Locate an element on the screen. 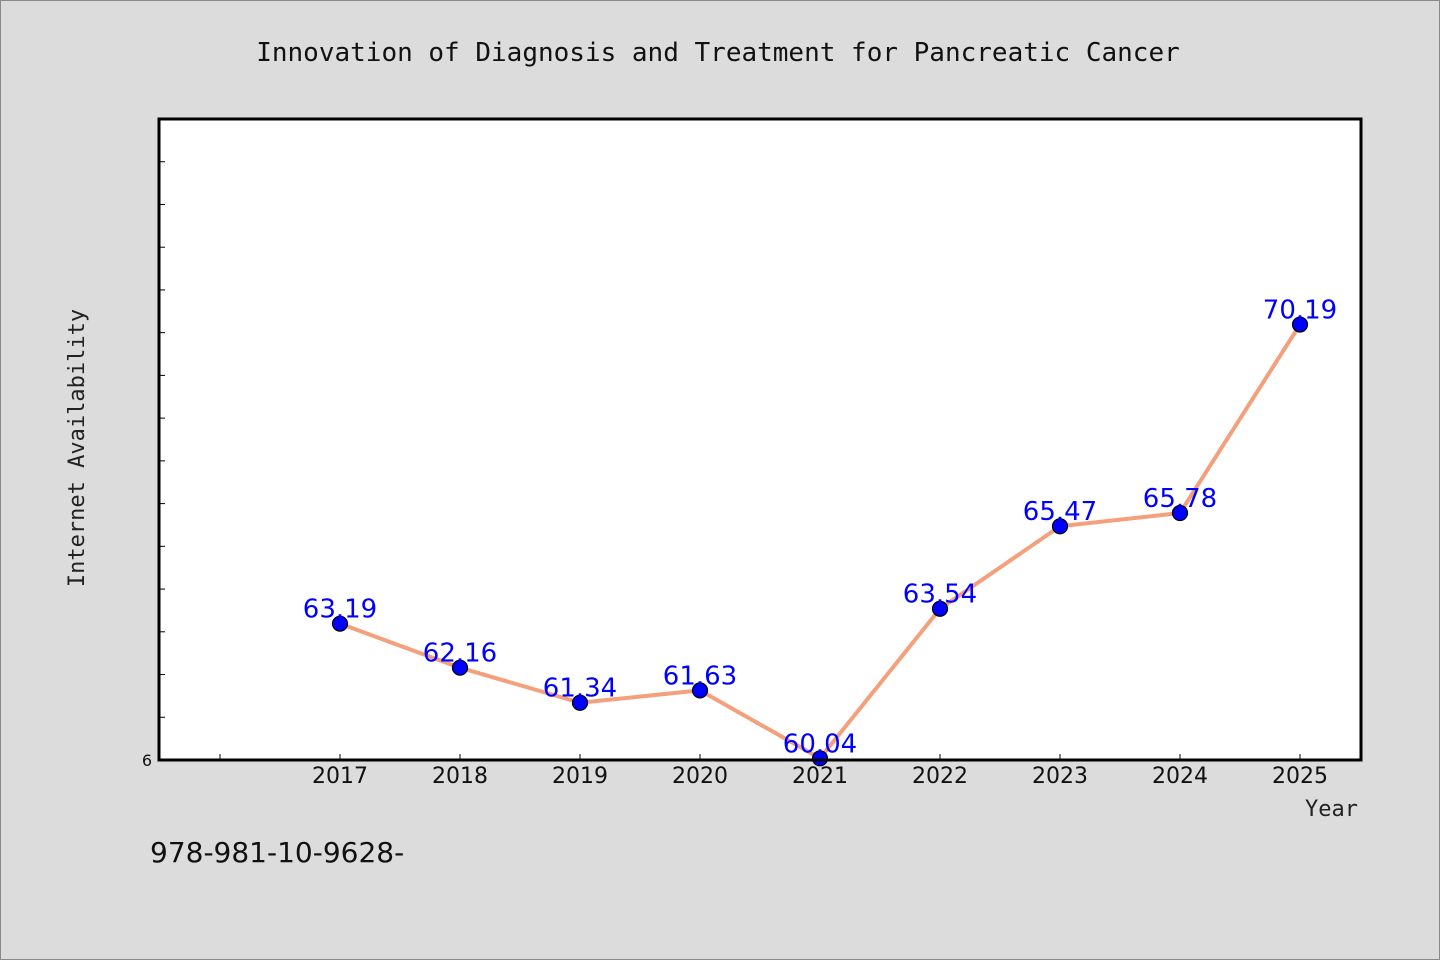 This screenshot has height=960, width=1440. x-tick-label: 2019 is located at coordinates (580, 776).